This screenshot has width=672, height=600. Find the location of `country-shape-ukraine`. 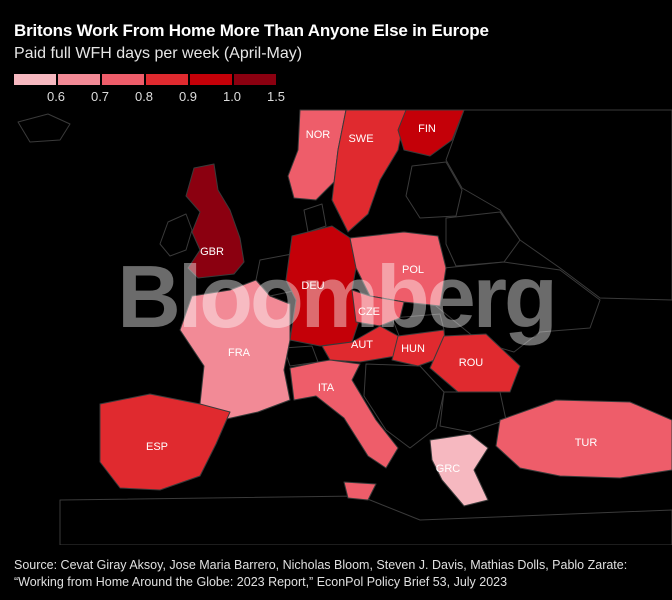

country-shape-ukraine is located at coordinates (518, 307).